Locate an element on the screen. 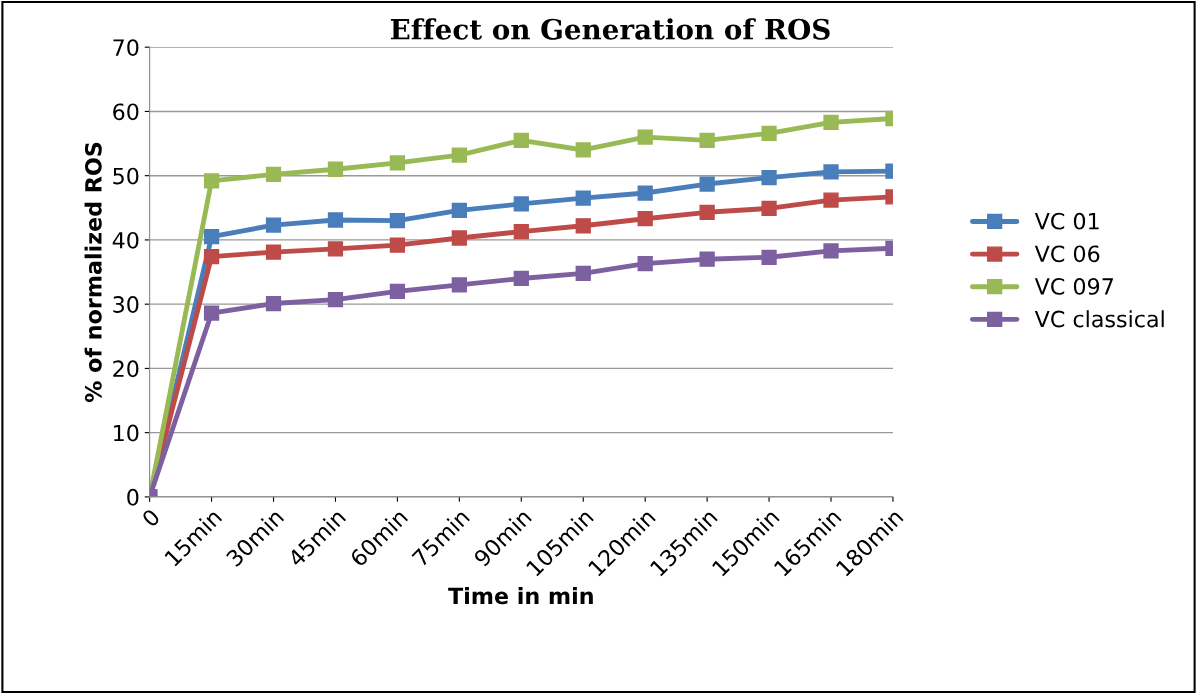  y-tick-label: 60 is located at coordinates (126, 112).